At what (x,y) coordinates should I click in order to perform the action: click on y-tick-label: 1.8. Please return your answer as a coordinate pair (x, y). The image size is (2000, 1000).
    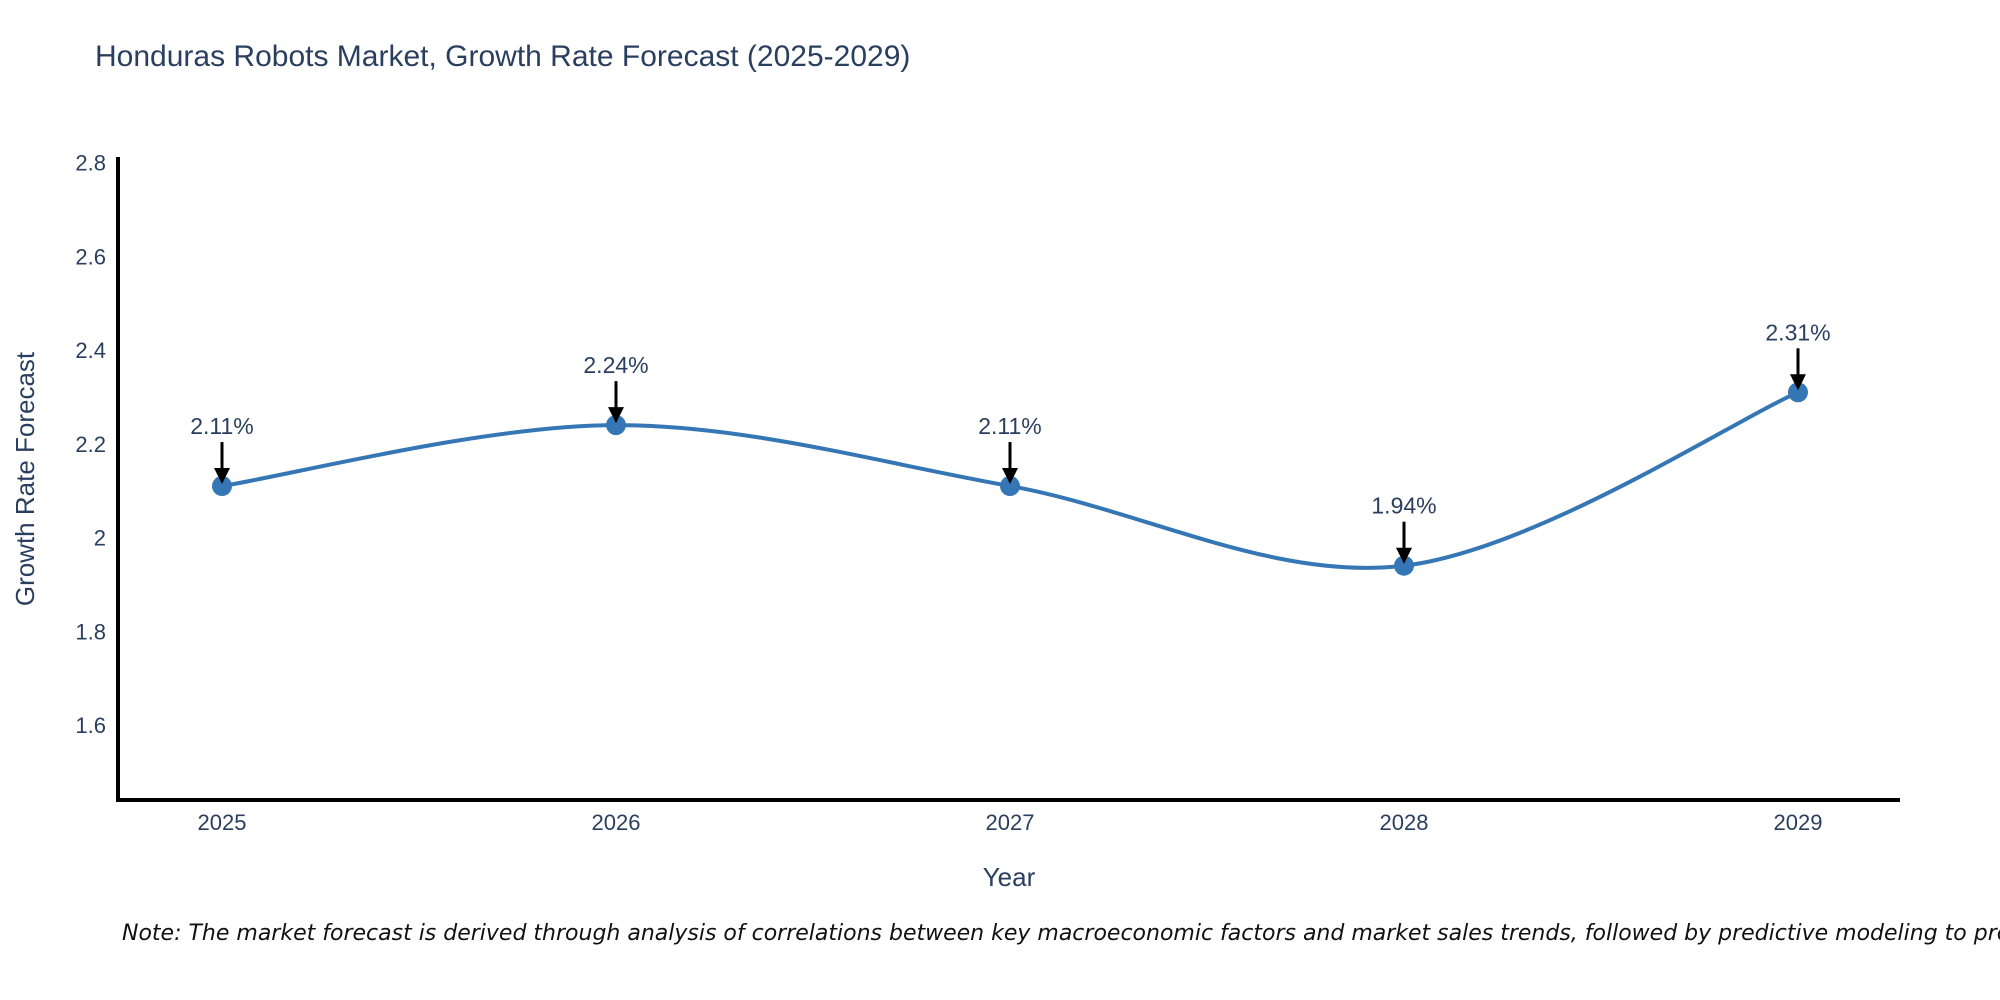
    Looking at the image, I should click on (90, 631).